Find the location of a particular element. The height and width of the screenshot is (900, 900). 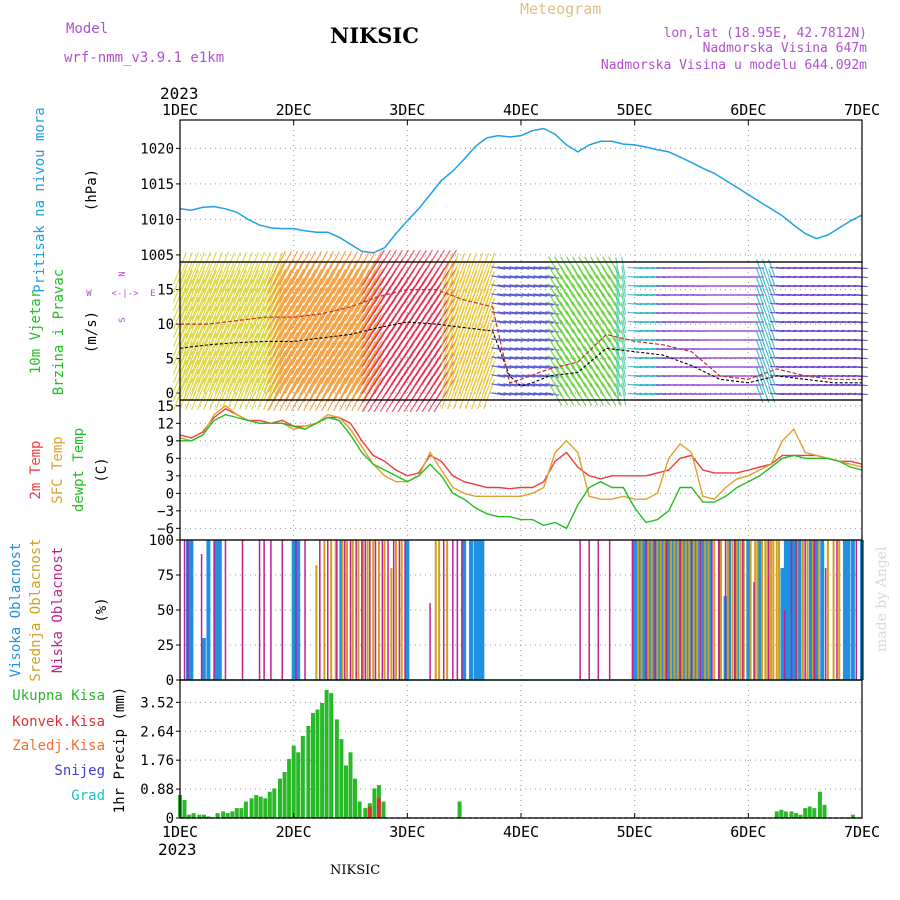

cloud-mid-label: Srednja Oblacnost is located at coordinates (36, 609).